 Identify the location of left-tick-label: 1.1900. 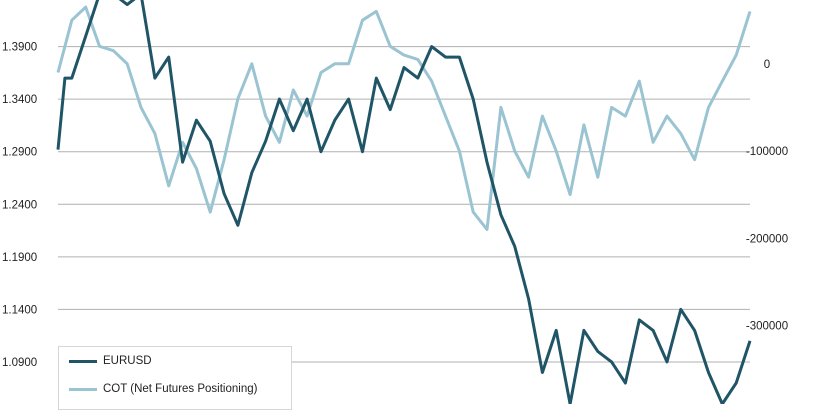
(19, 258).